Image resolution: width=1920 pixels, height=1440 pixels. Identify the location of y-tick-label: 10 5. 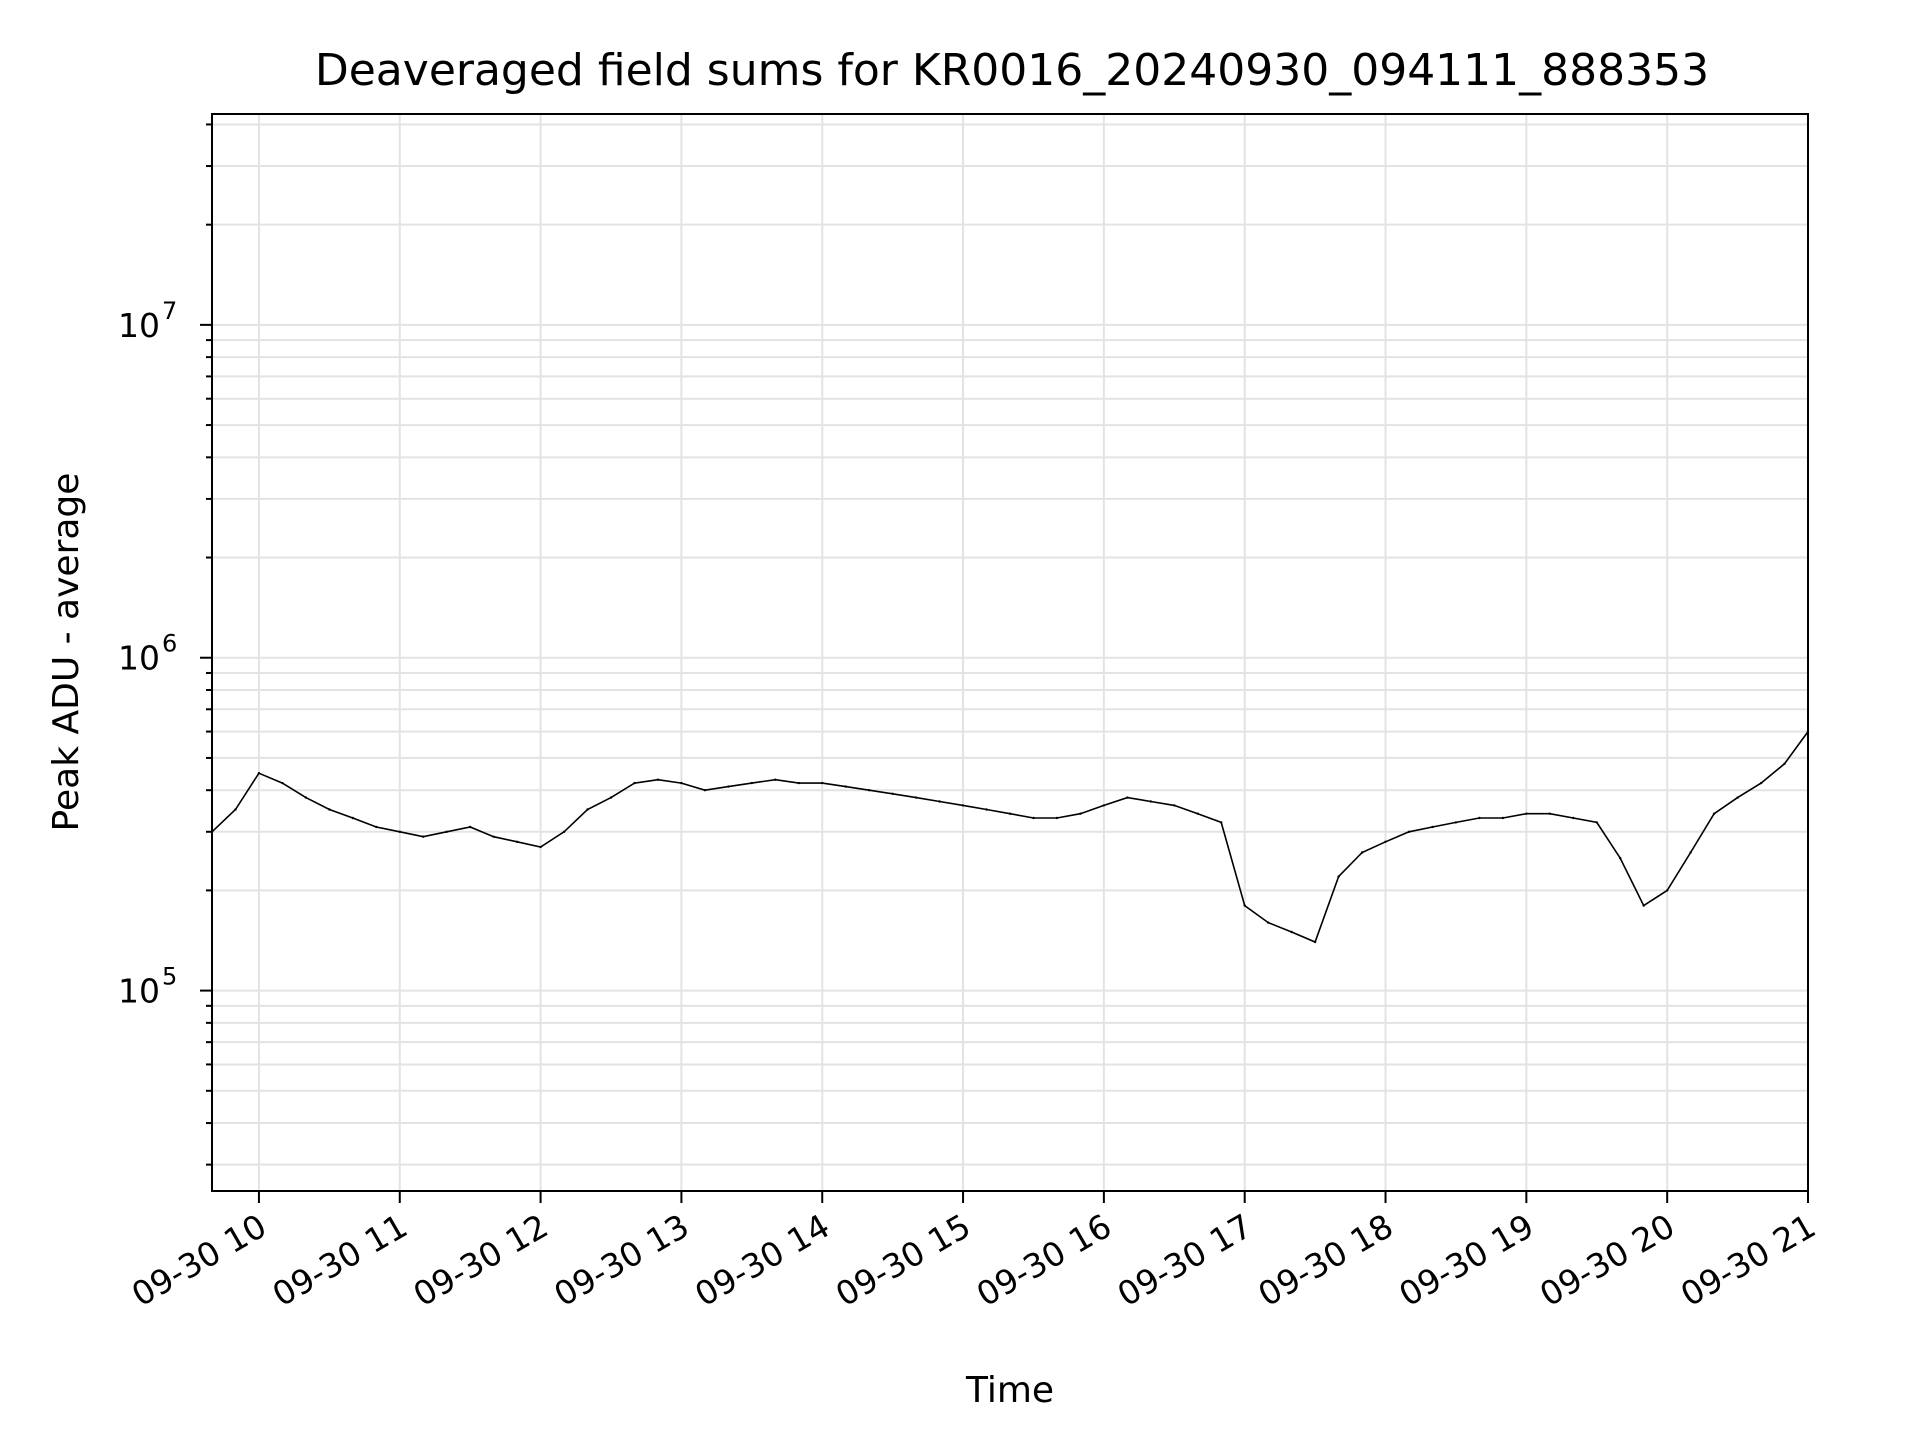
(147, 987).